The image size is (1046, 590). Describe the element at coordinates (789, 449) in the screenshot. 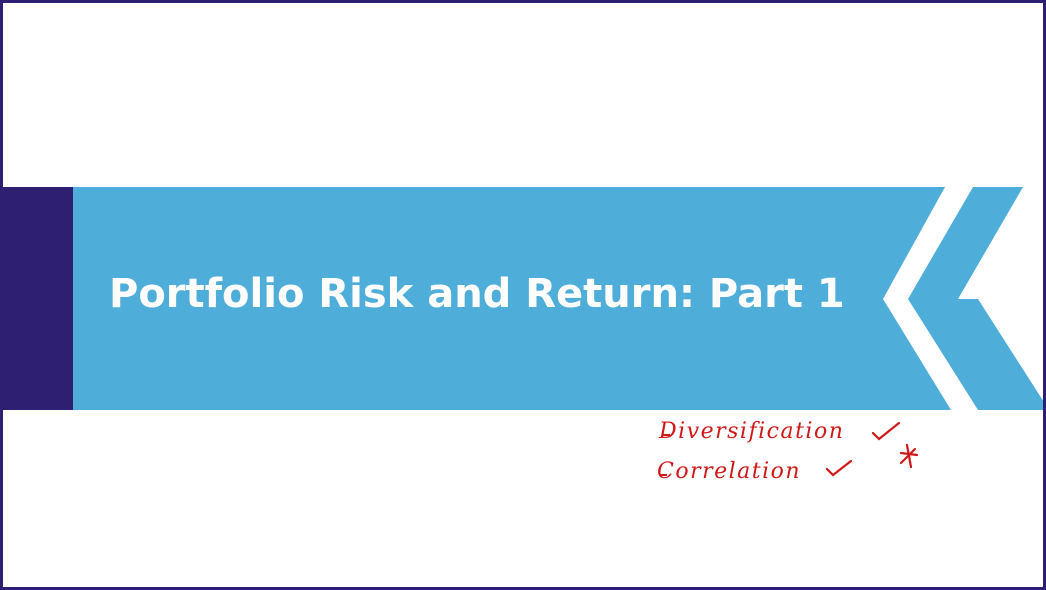

I see `annotation-marks` at that location.